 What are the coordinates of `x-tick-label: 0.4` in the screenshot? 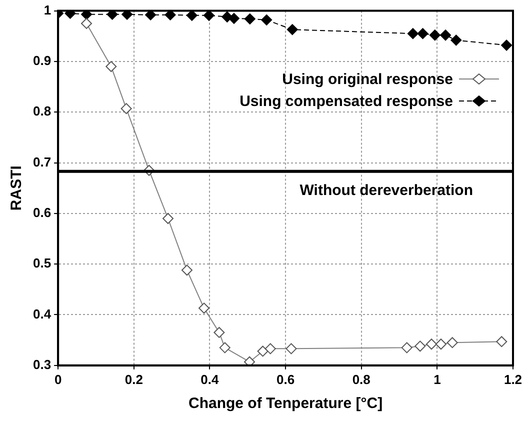 It's located at (210, 379).